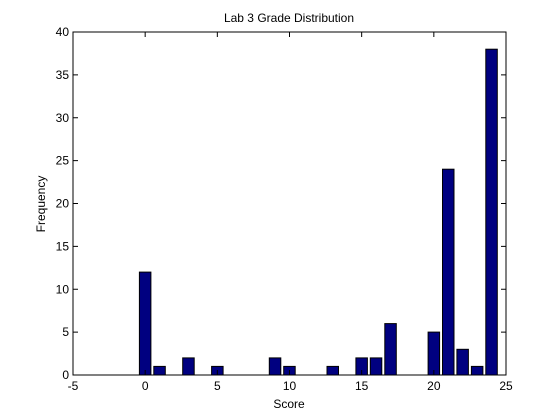 The height and width of the screenshot is (420, 560). I want to click on x-tick-label: 10, so click(290, 386).